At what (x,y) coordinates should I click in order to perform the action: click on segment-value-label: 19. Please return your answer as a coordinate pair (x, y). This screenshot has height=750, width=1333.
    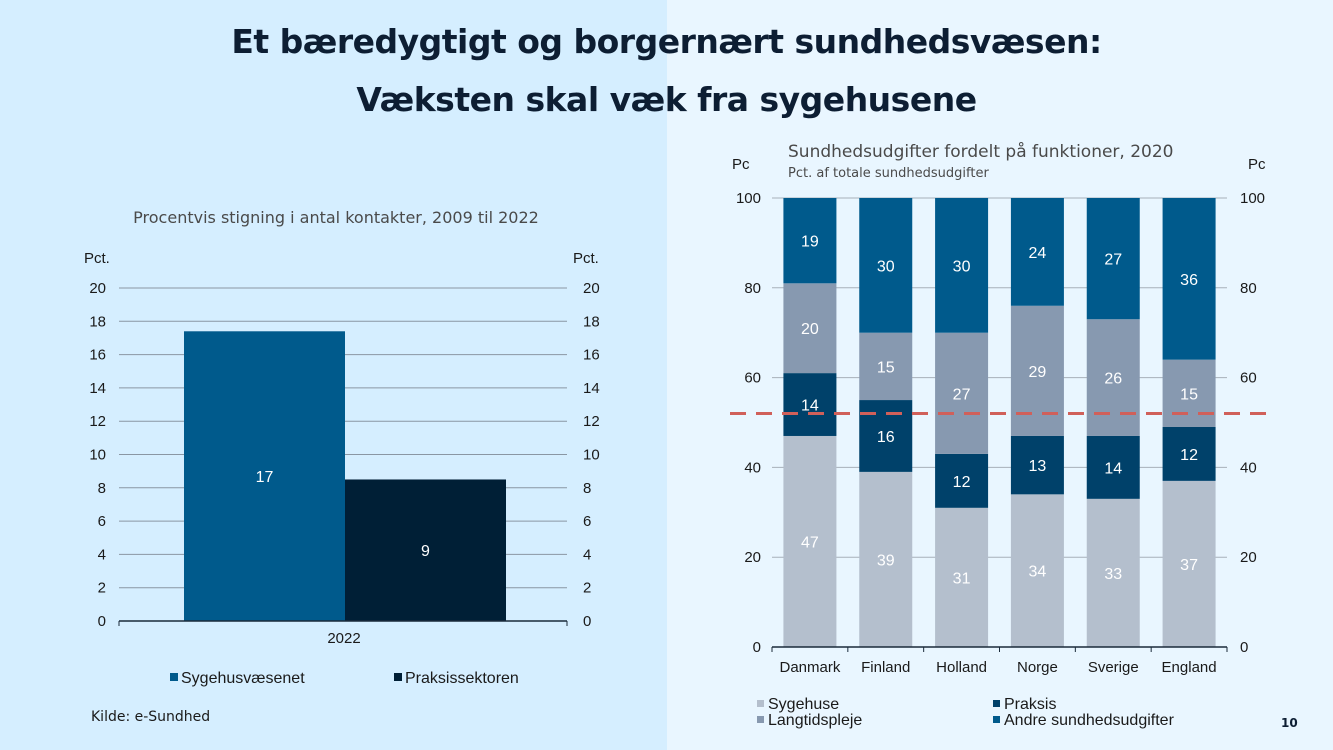
    Looking at the image, I should click on (810, 242).